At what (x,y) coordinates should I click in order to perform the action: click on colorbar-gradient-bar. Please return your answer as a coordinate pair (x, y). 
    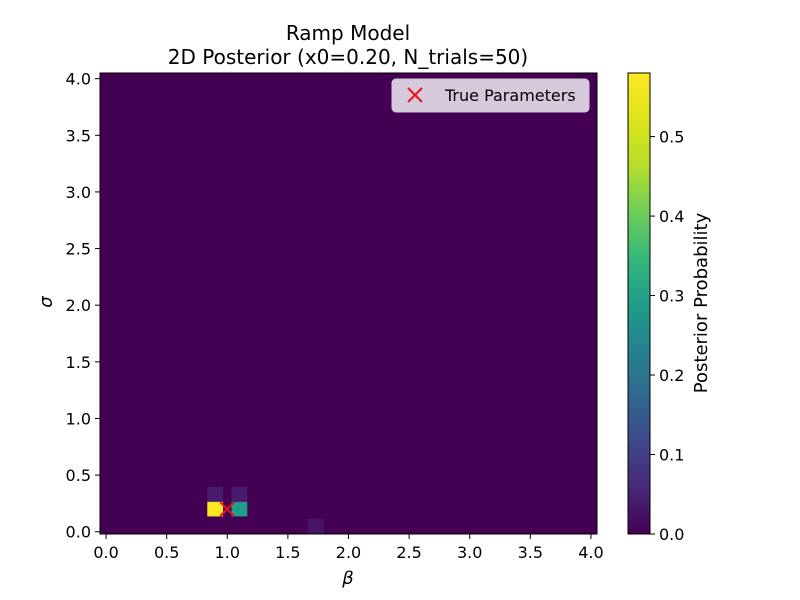
    Looking at the image, I should click on (639, 303).